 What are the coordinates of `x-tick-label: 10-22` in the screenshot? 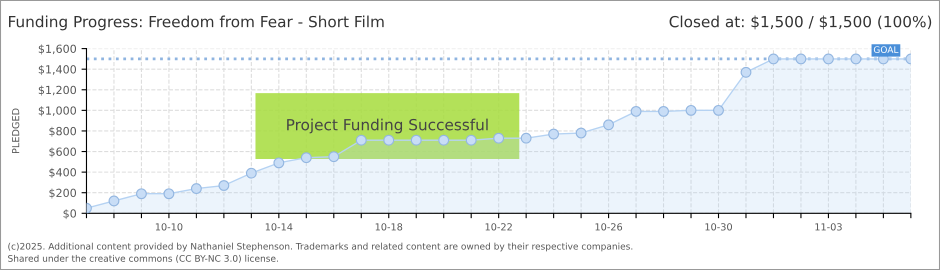 It's located at (499, 227).